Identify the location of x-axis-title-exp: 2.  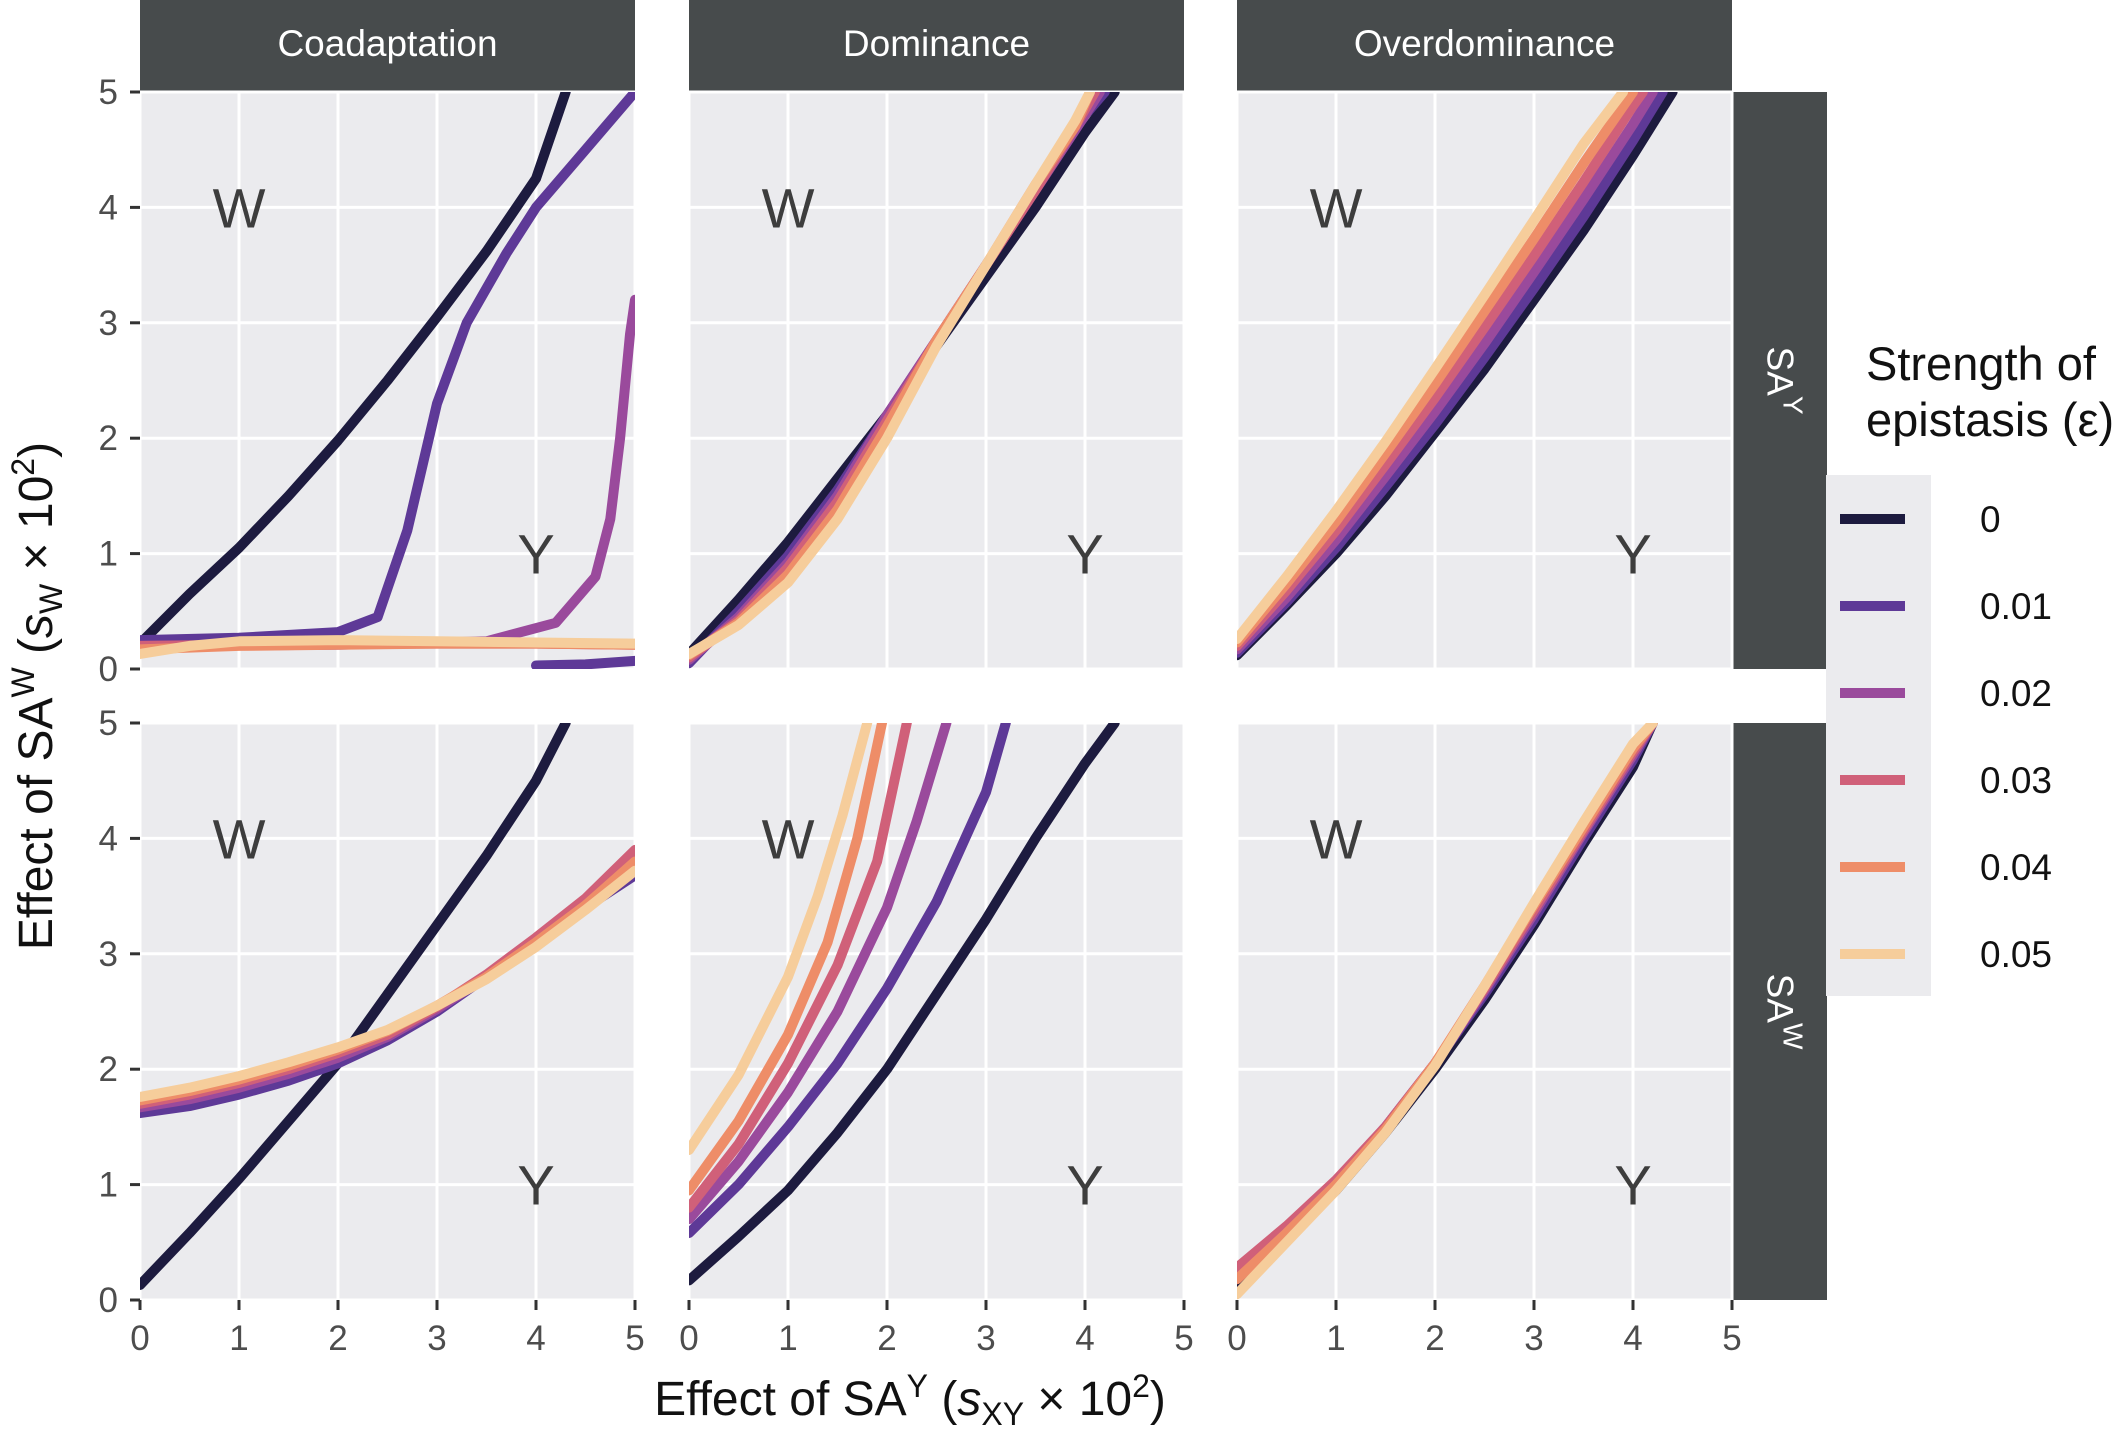
(1141, 1386).